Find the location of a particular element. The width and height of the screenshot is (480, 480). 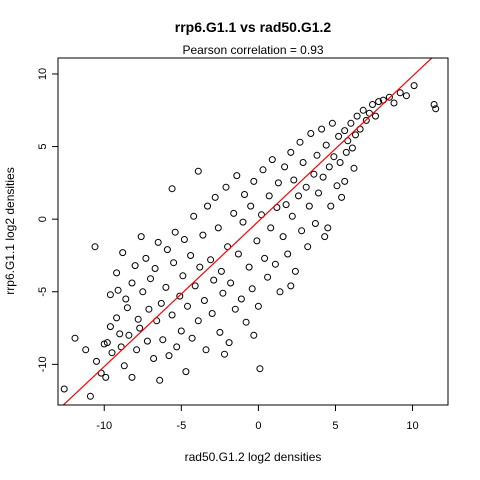

chart-title: rrp6.G1.1 vs rad50.G1.2 is located at coordinates (253, 27).